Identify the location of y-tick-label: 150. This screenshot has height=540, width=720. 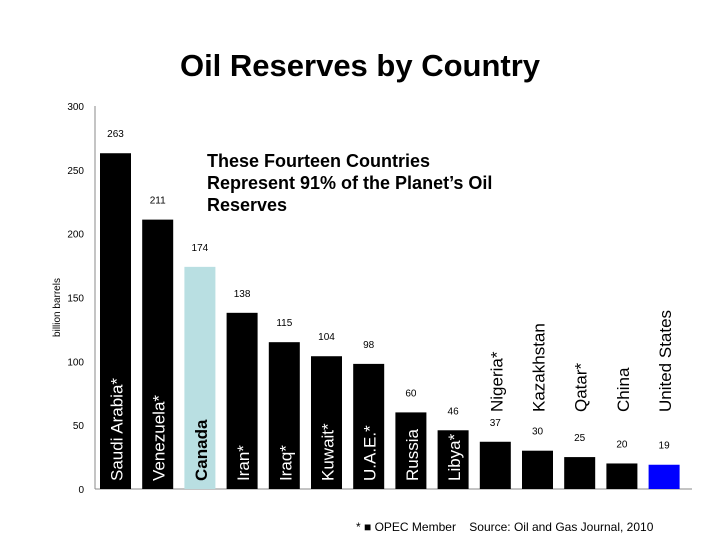
(75, 299).